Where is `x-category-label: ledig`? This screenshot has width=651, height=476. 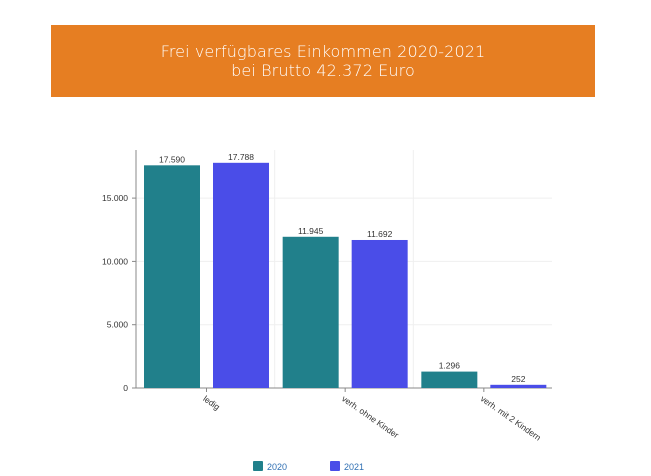 x-category-label: ledig is located at coordinates (211, 402).